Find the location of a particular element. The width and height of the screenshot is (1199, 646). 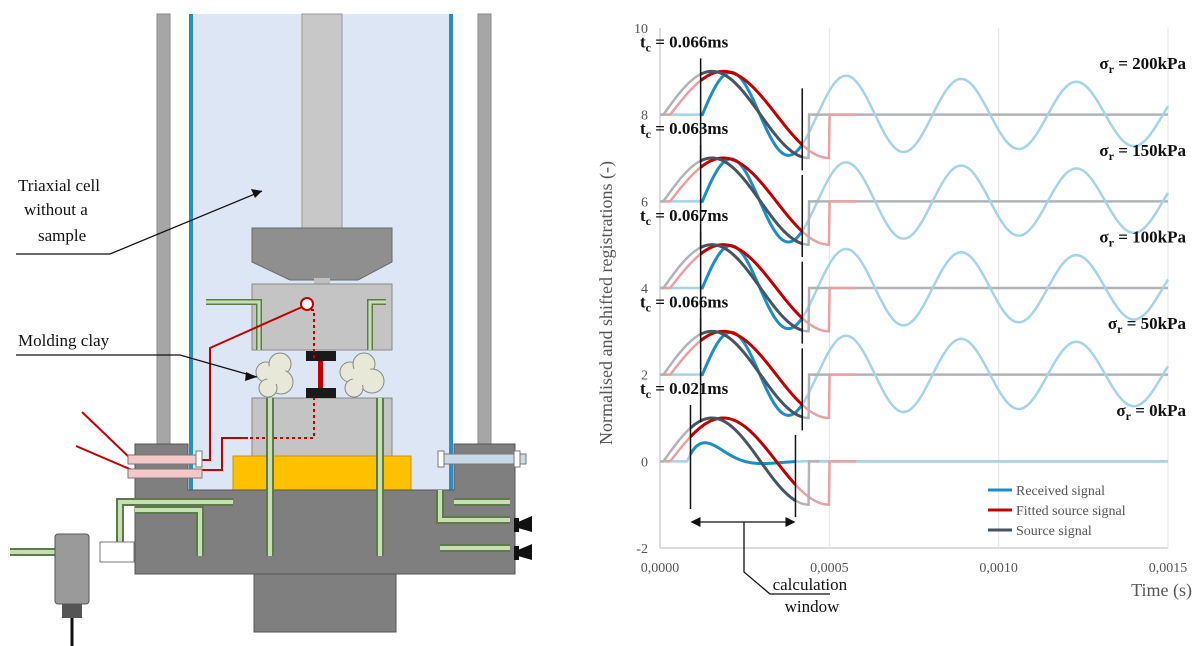

x-tick-label: 0,0010 is located at coordinates (998, 568).